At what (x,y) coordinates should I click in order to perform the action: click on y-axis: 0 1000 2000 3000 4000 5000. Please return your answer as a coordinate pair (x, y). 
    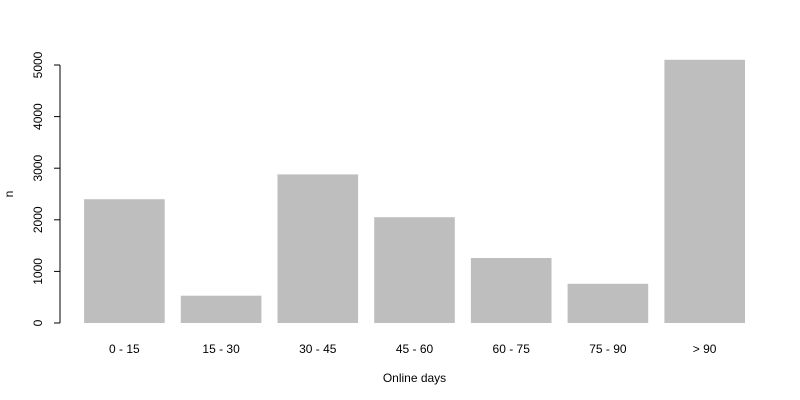
    Looking at the image, I should click on (46, 188).